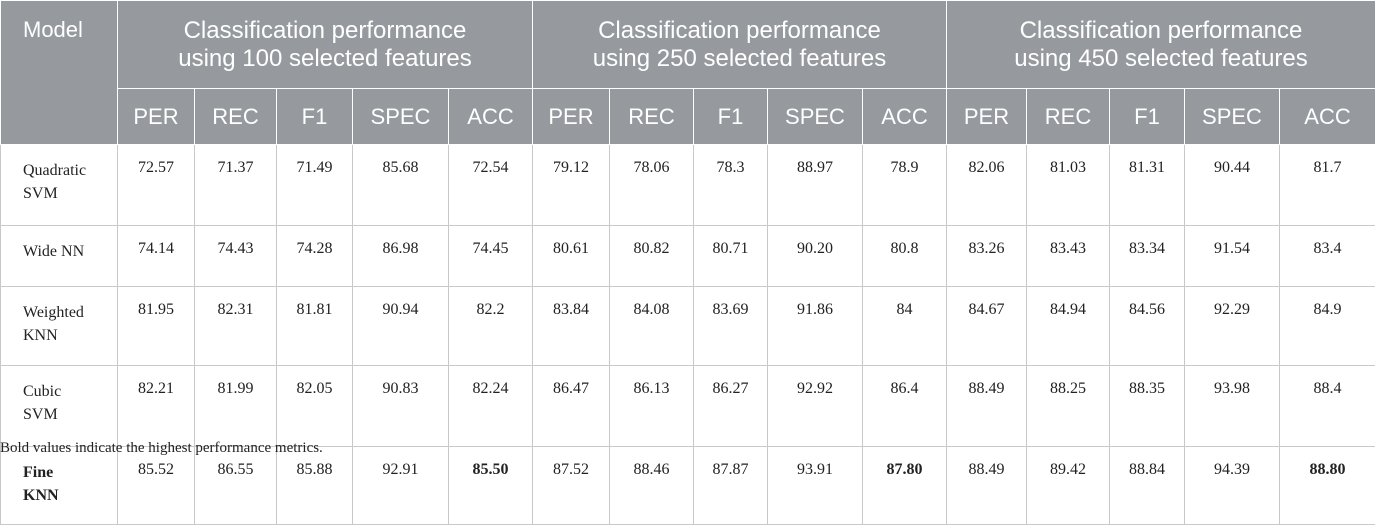 The image size is (1375, 525). Describe the element at coordinates (156, 406) in the screenshot. I see `value-cell: 82.21` at that location.